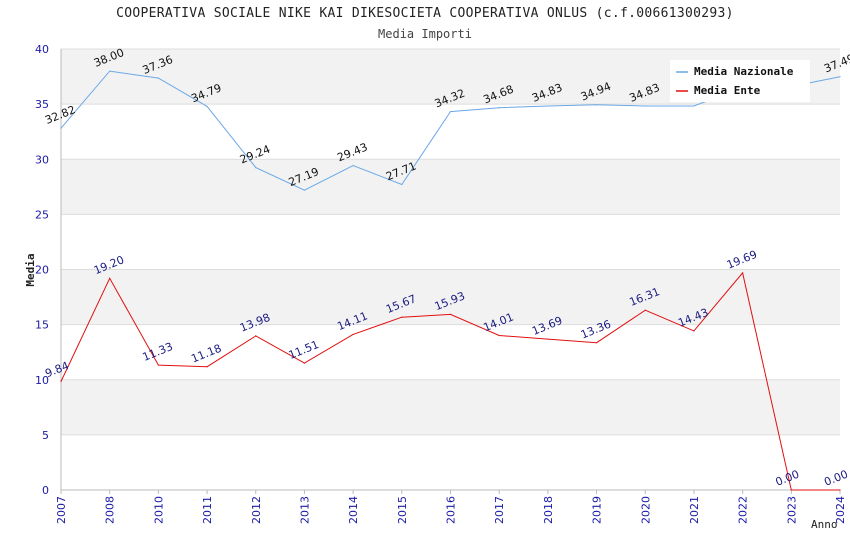 Image resolution: width=850 pixels, height=550 pixels. Describe the element at coordinates (45, 490) in the screenshot. I see `y-tick-label: 0` at that location.